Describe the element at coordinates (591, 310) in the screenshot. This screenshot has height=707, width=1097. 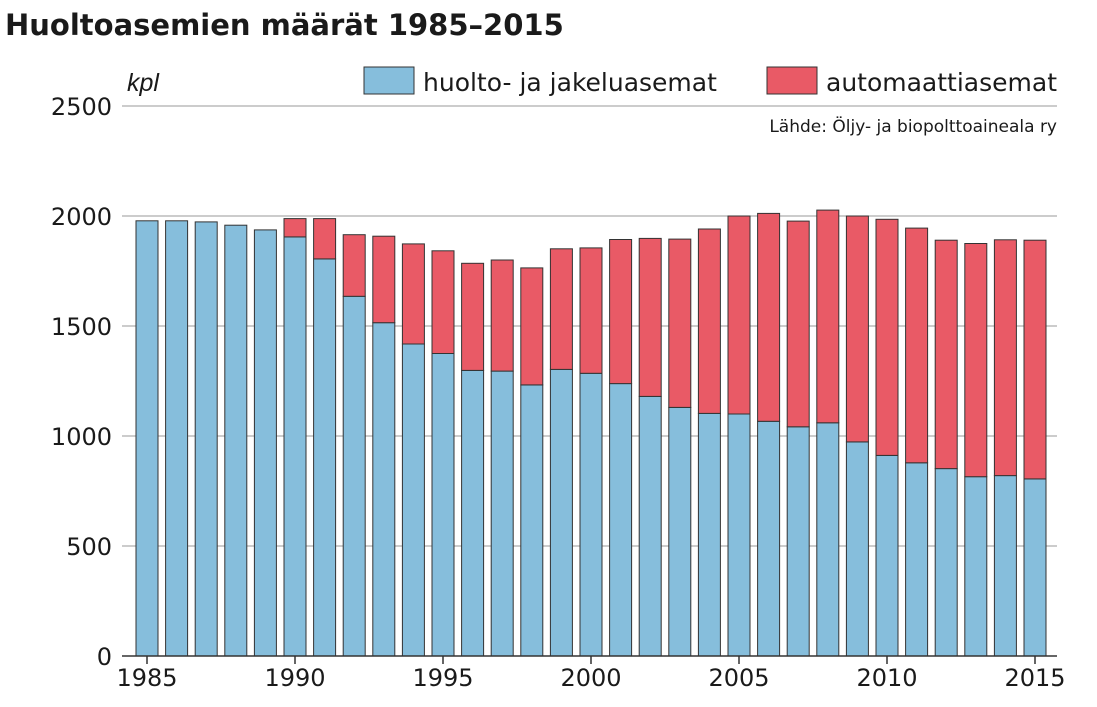
I see `bar-automaattiasemat-2000` at that location.